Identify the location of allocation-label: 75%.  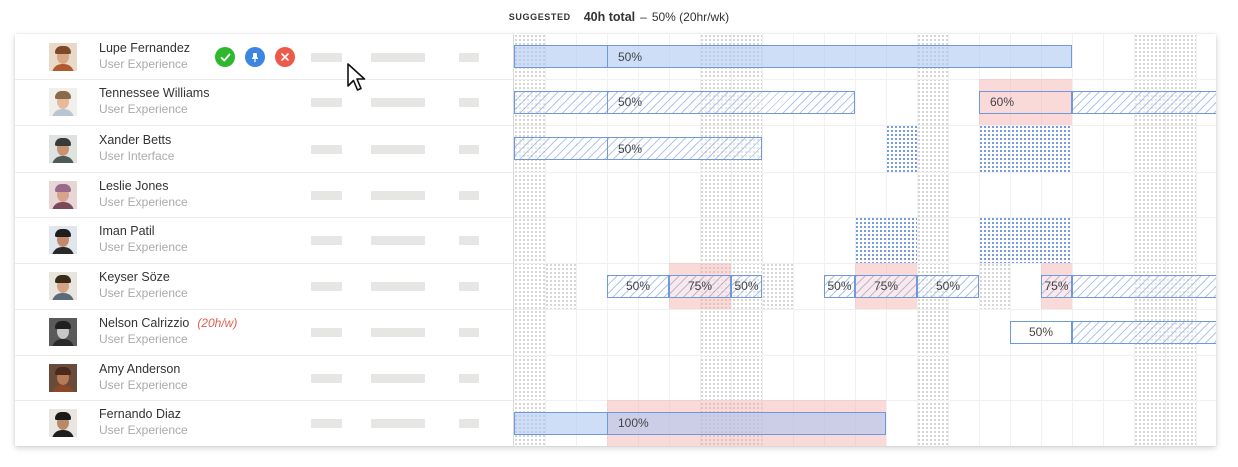
(700, 286).